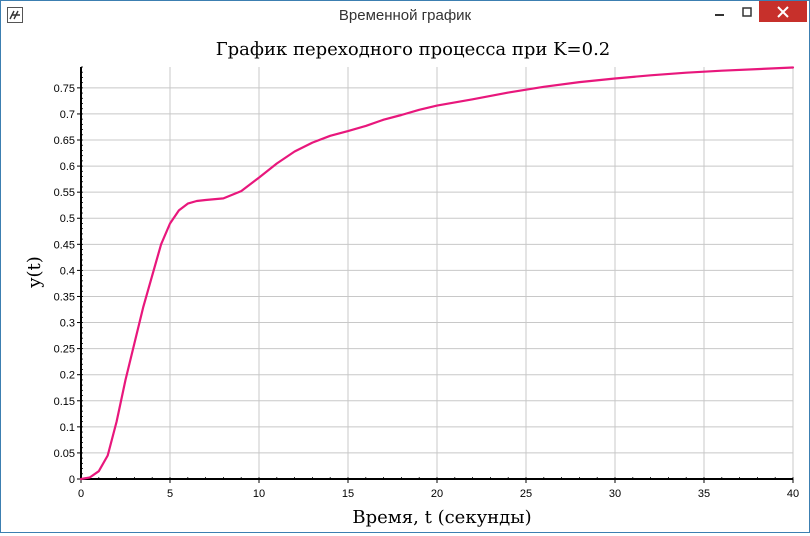 The height and width of the screenshot is (536, 810). Describe the element at coordinates (437, 494) in the screenshot. I see `x-tick-label: 20` at that location.